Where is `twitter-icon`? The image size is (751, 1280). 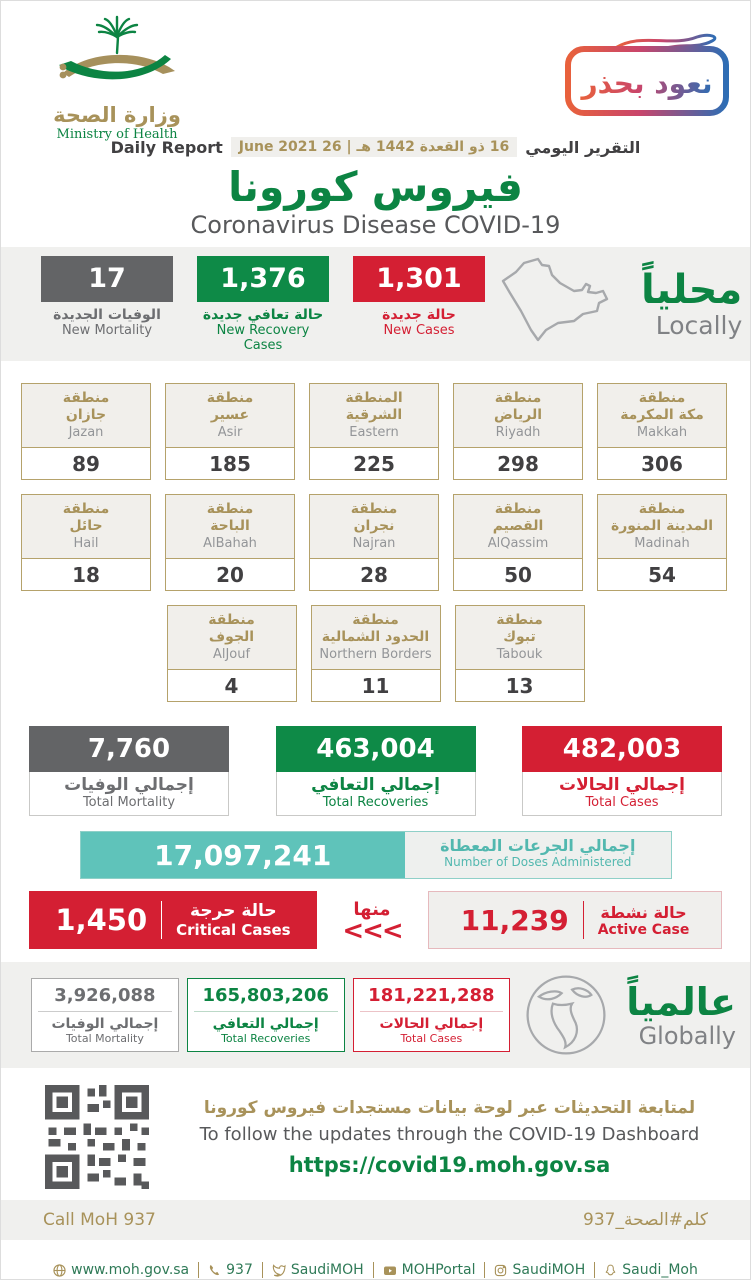 twitter-icon is located at coordinates (279, 1270).